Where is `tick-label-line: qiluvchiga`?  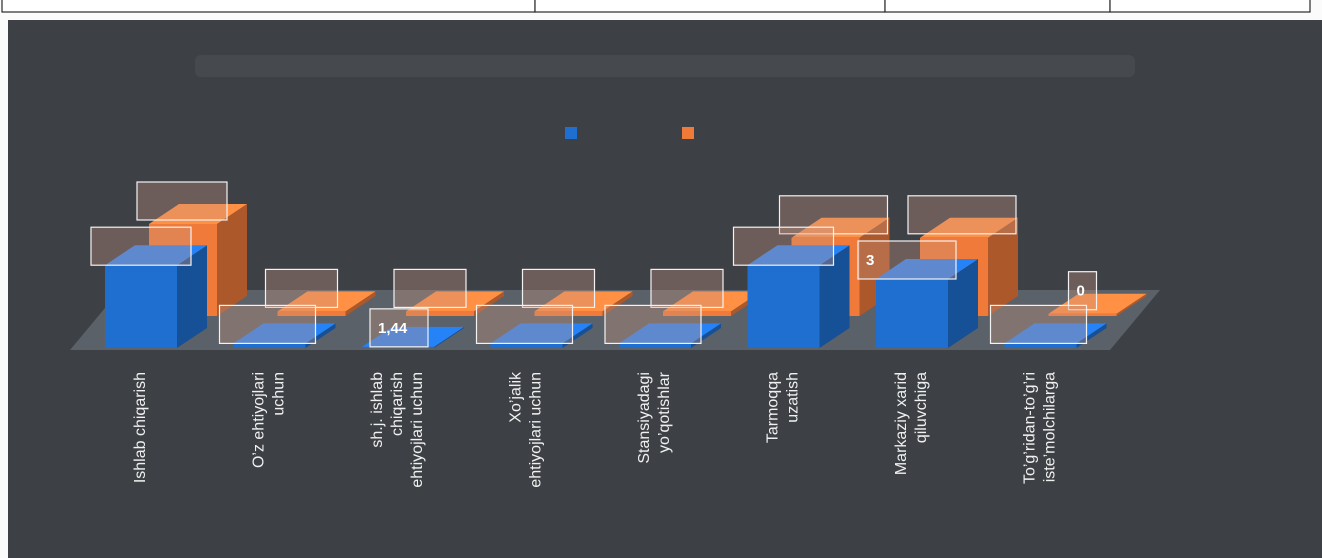
tick-label-line: qiluvchiga is located at coordinates (921, 407).